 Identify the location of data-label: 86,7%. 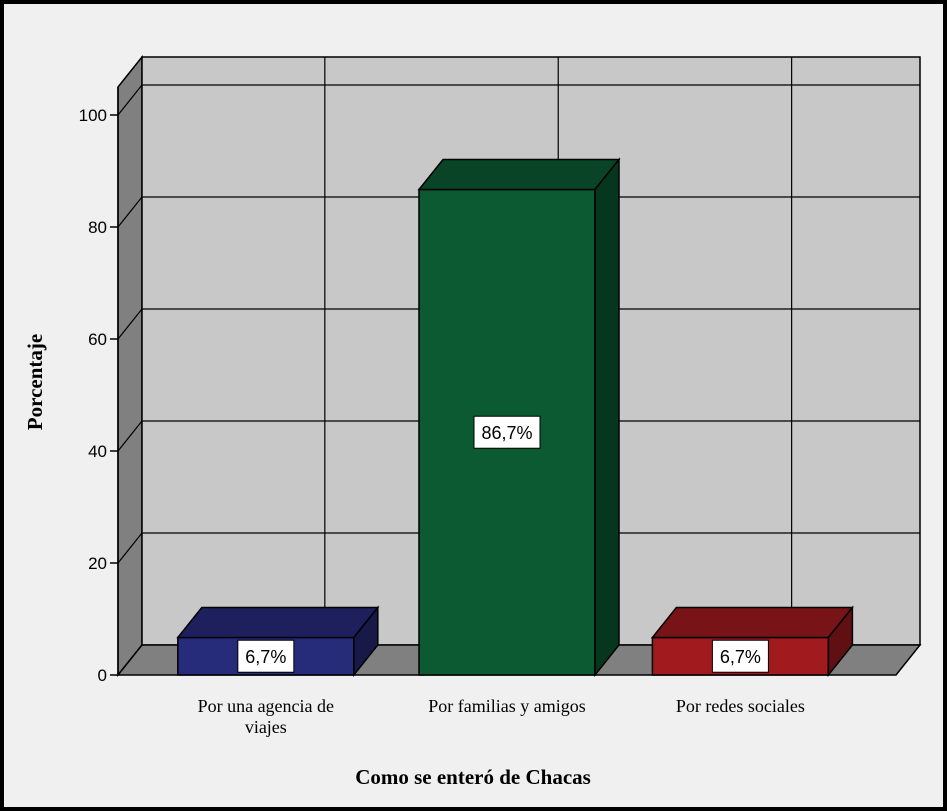
(506, 433).